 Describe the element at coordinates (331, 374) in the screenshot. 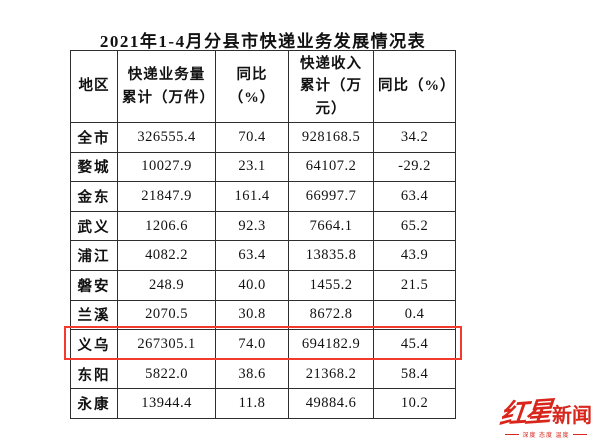

I see `cell-revenue: 21368.2` at that location.